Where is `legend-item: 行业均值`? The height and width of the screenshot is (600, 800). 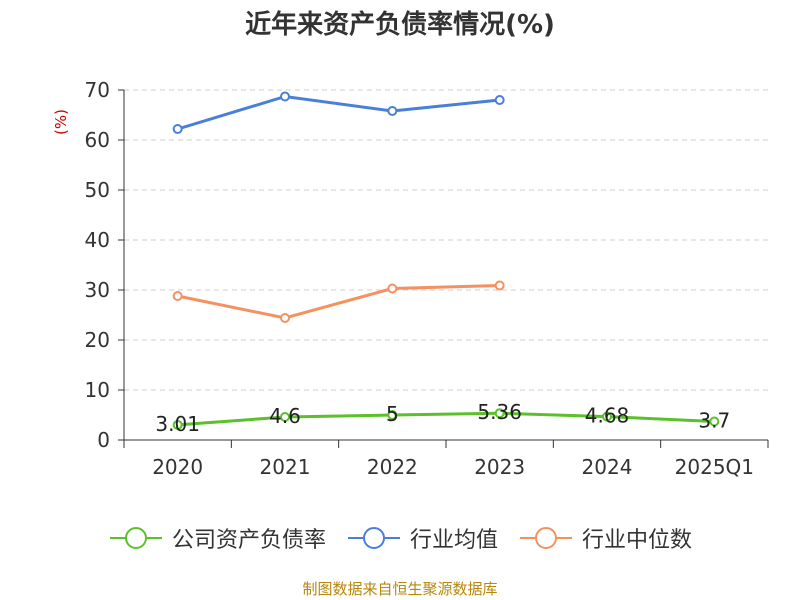 legend-item: 行业均值 is located at coordinates (422, 538).